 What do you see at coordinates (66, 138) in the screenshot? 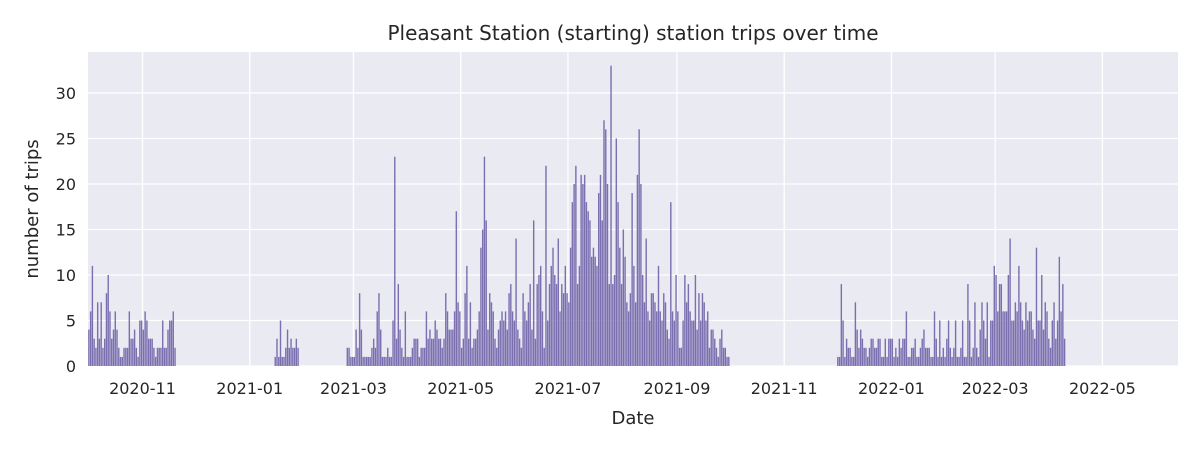
I see `y-tick-label: 25` at bounding box center [66, 138].